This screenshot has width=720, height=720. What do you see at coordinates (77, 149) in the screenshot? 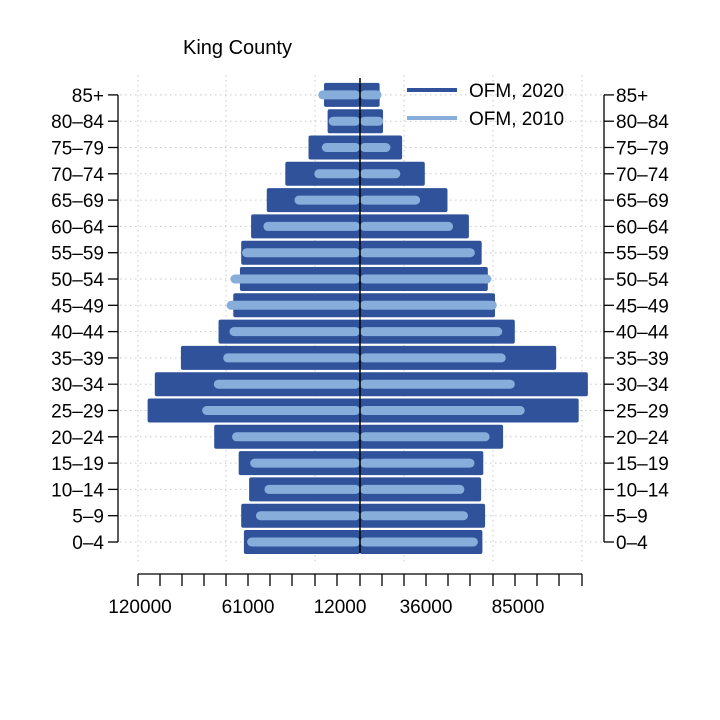
I see `left-age-label: 75–79` at bounding box center [77, 149].